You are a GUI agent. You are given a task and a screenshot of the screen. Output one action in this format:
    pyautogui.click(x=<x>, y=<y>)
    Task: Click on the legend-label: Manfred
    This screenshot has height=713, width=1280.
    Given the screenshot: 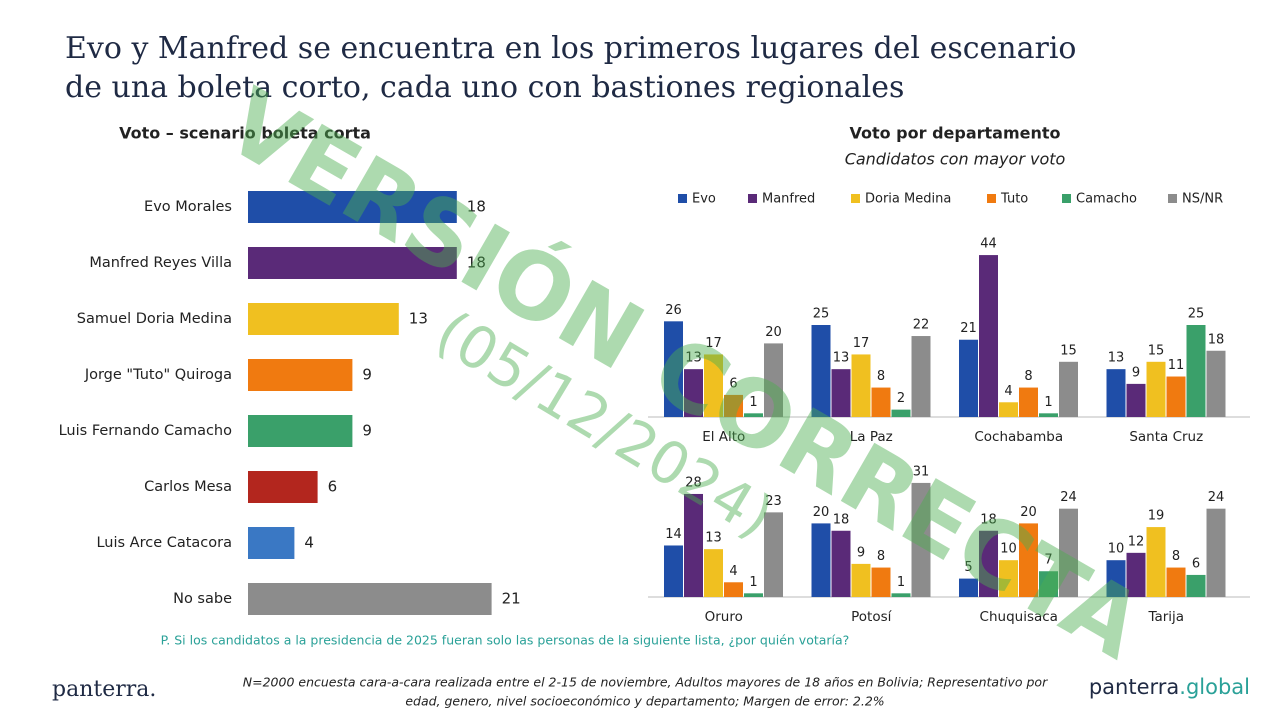 What is the action you would take?
    pyautogui.click(x=788, y=199)
    